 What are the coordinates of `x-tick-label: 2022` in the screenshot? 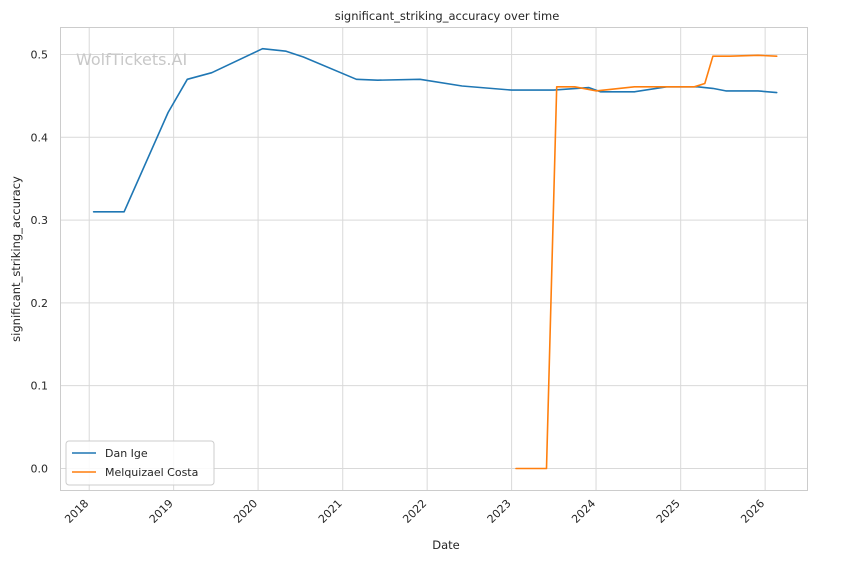 It's located at (414, 511).